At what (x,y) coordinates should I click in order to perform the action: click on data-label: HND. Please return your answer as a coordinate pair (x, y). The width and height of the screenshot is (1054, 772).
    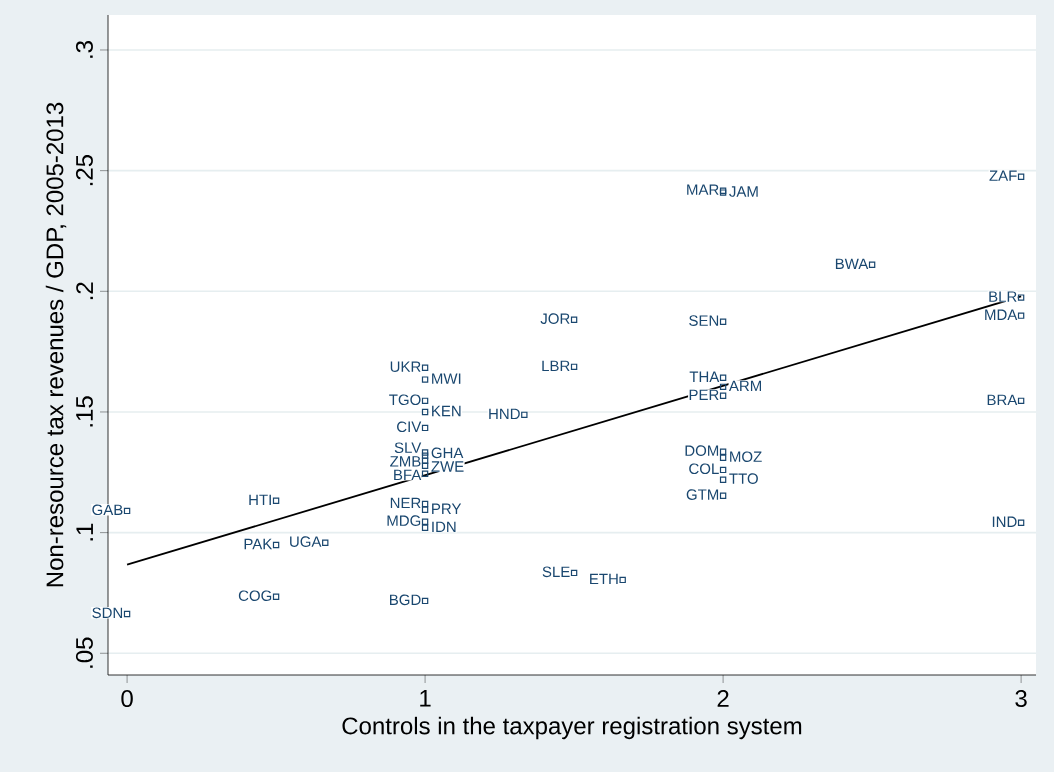
    Looking at the image, I should click on (504, 414).